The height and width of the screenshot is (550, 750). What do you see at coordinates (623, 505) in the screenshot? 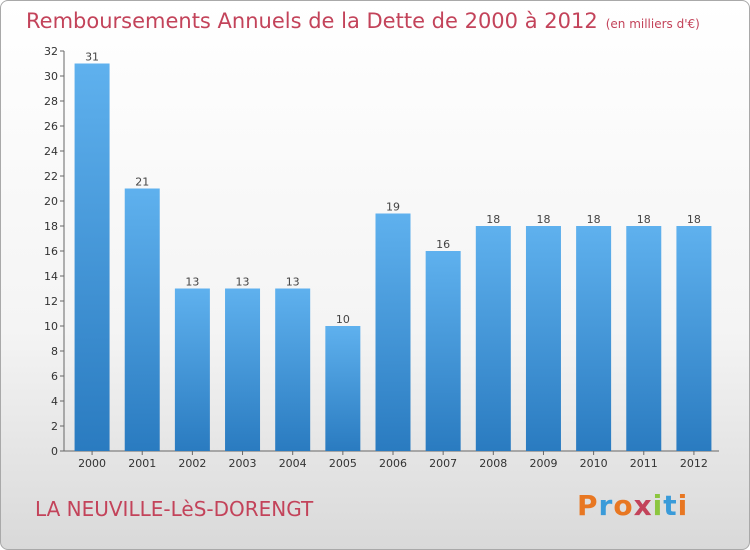
I see `logo-letter: o` at bounding box center [623, 505].